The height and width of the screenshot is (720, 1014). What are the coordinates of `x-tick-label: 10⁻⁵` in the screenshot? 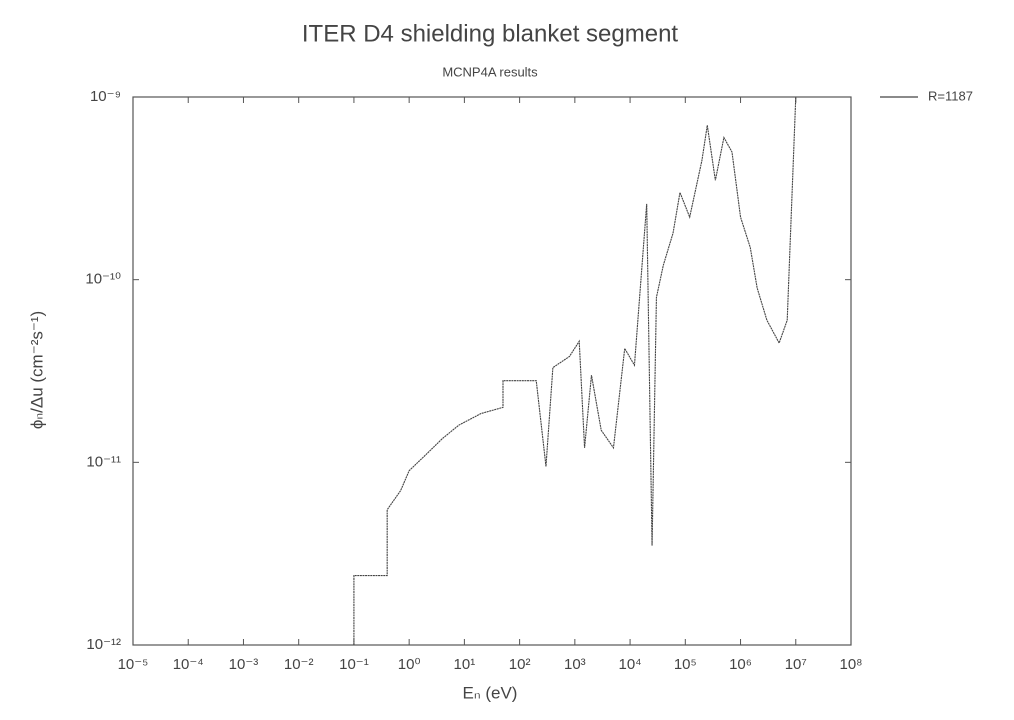 It's located at (133, 664).